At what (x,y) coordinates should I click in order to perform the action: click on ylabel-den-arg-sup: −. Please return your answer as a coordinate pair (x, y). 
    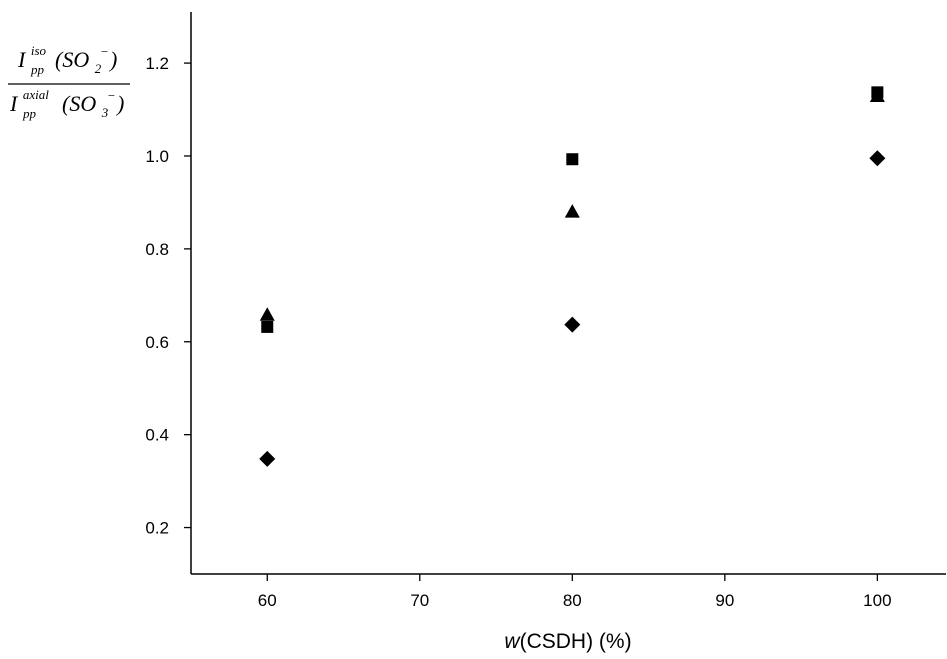
    Looking at the image, I should click on (111, 95).